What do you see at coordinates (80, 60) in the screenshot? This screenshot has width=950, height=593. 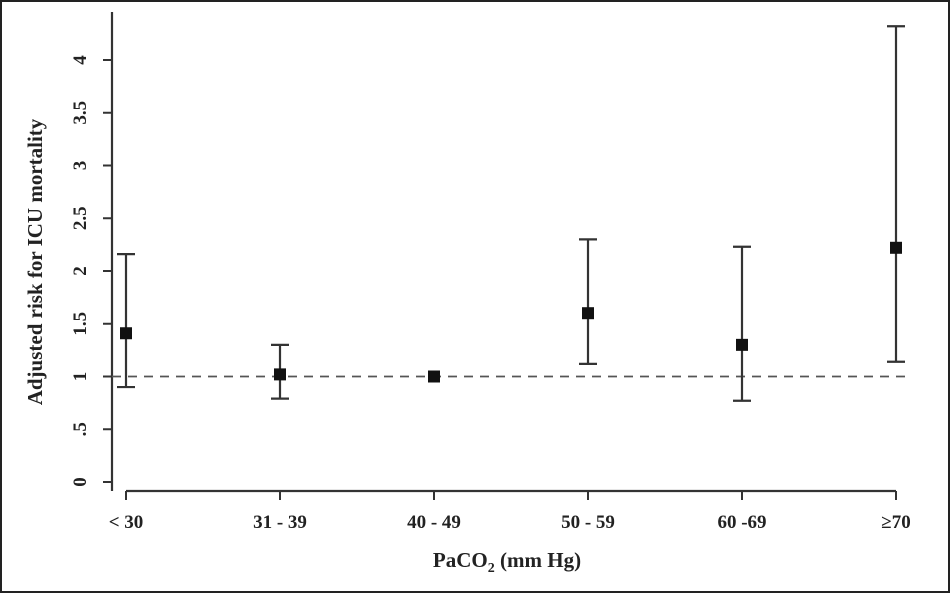 I see `y-tick-label: 4` at bounding box center [80, 60].